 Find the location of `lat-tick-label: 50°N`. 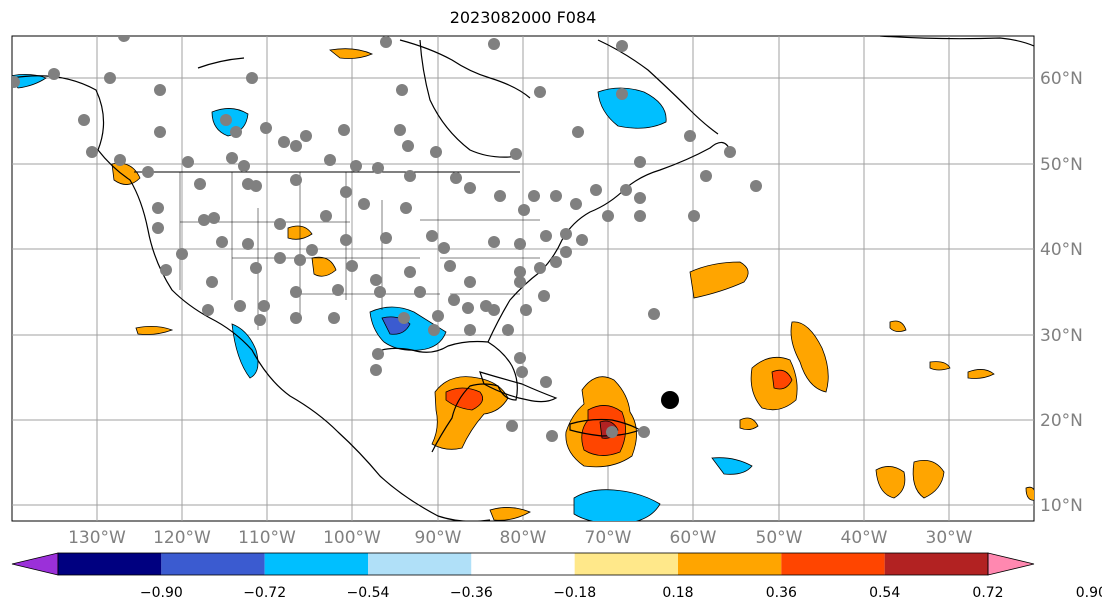

lat-tick-label: 50°N is located at coordinates (1061, 165).